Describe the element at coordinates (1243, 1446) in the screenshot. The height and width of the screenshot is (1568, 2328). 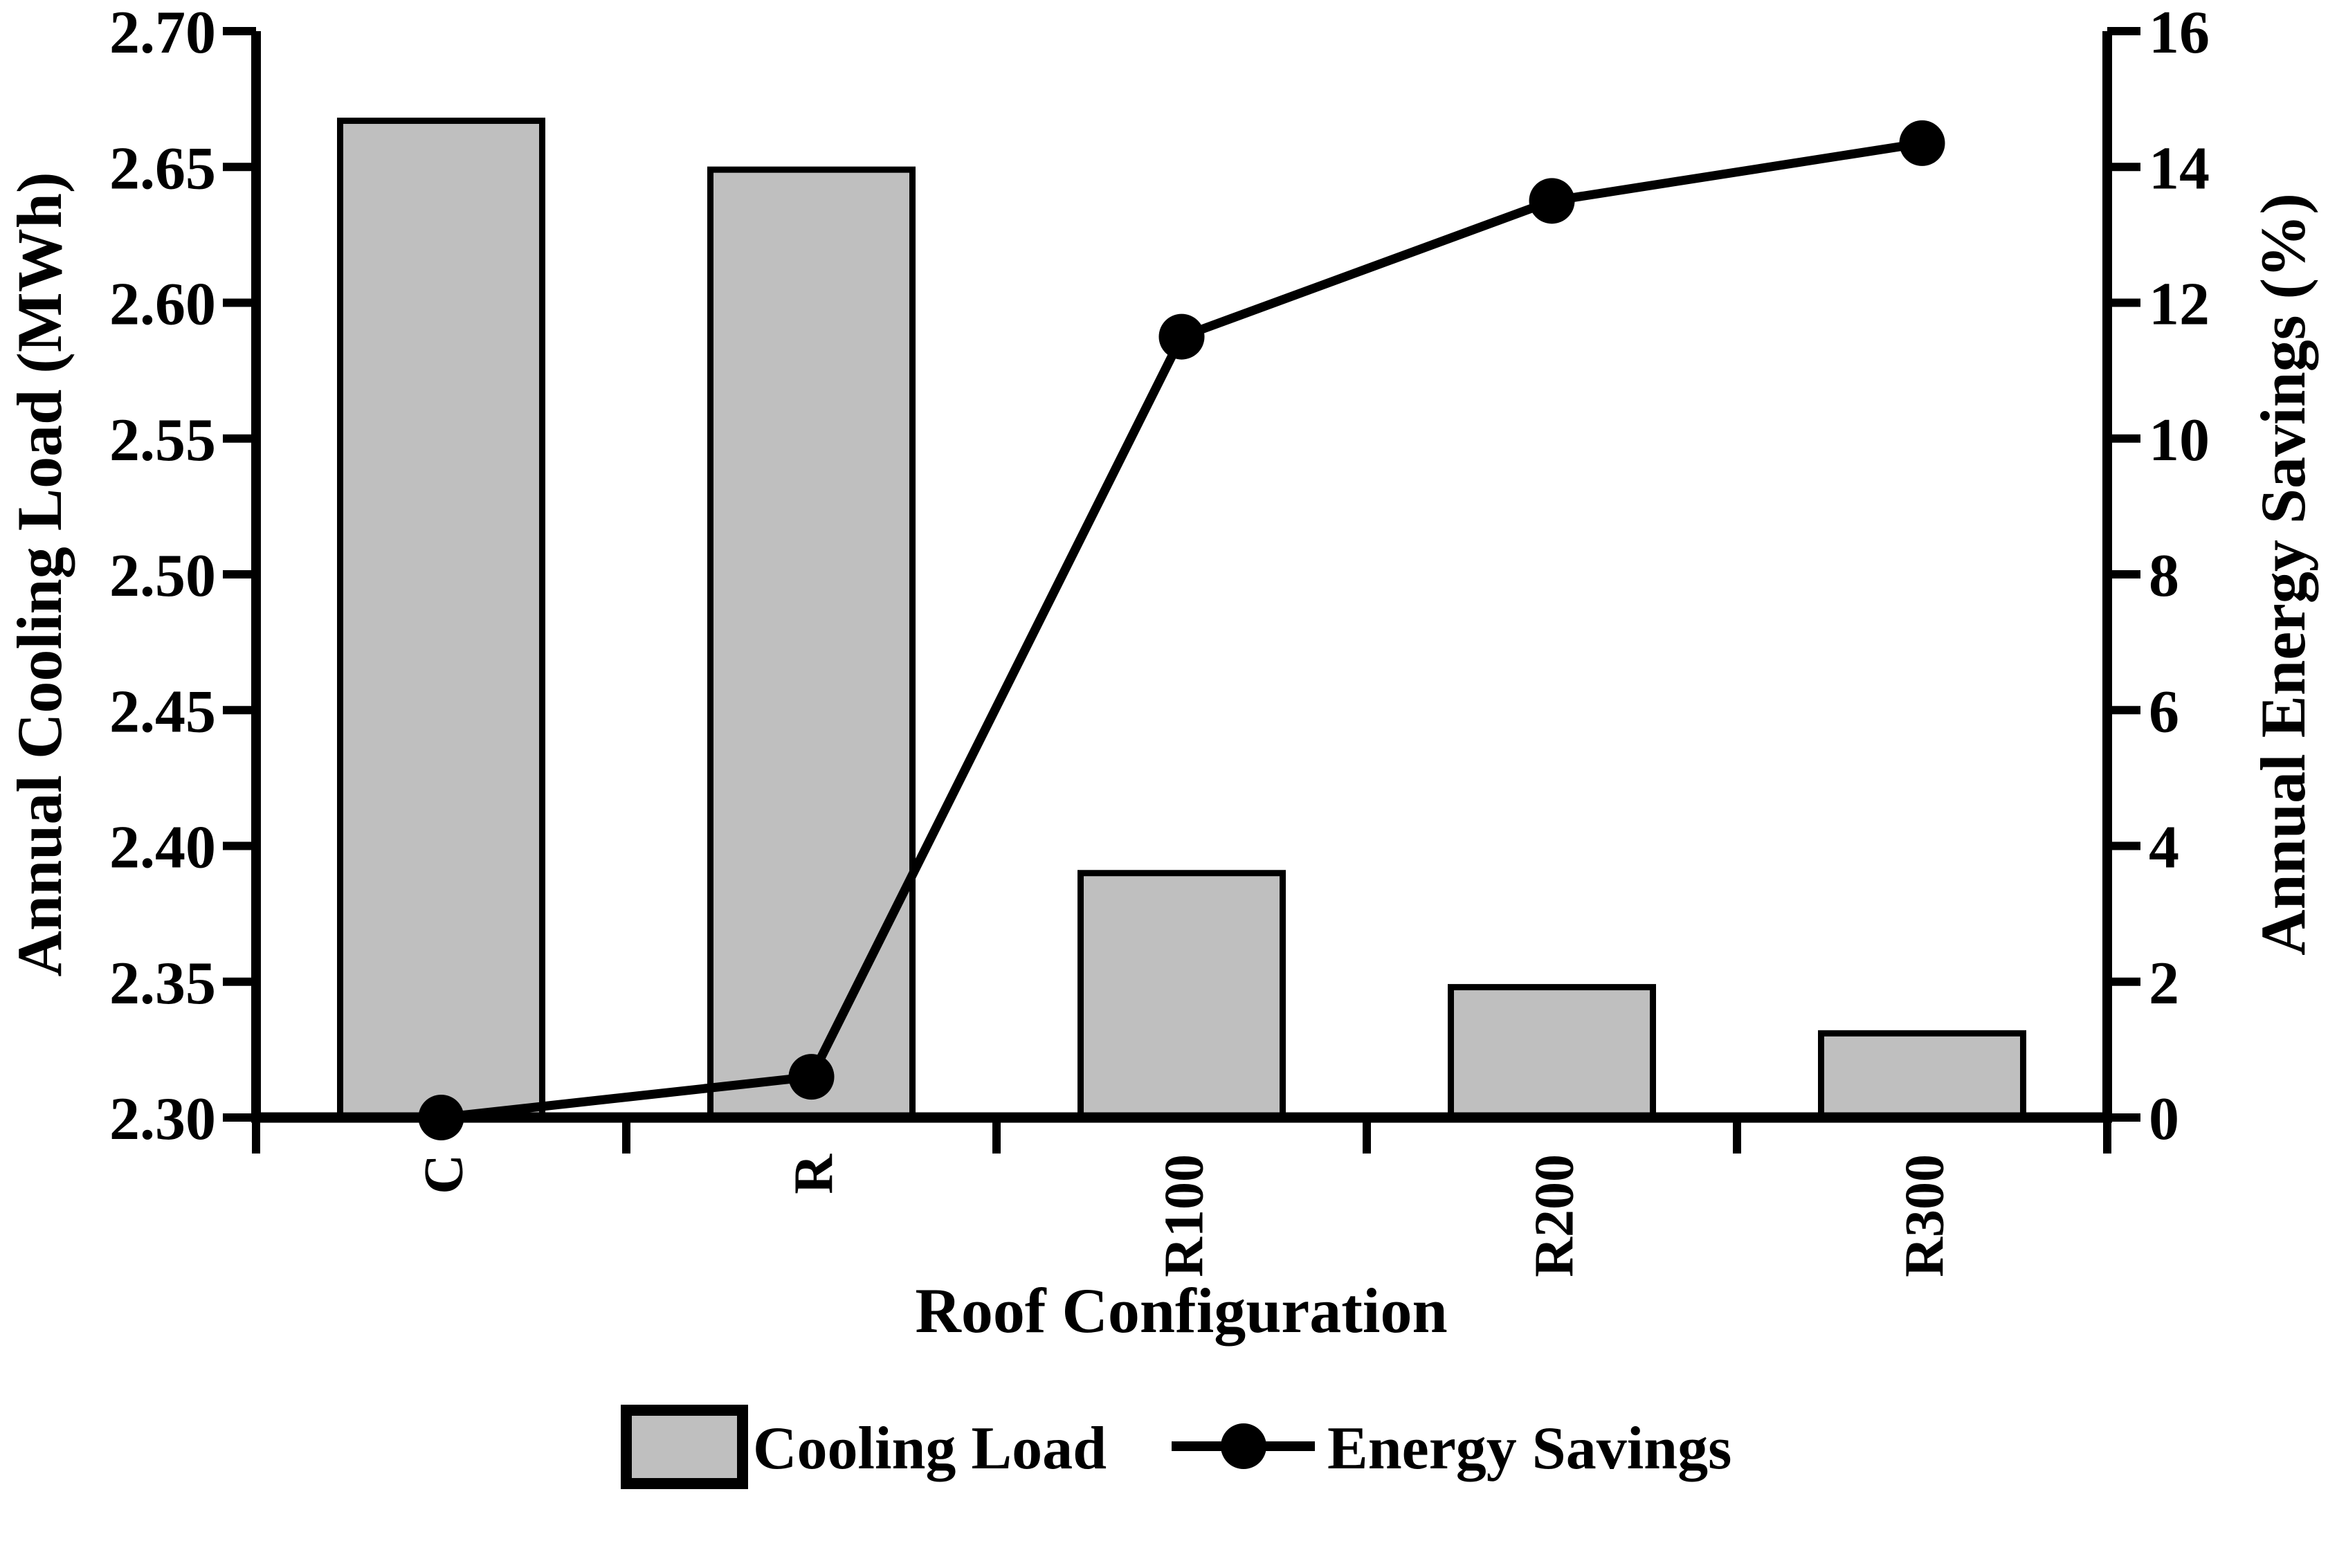
I see `legend-marker-energy-savings-icon` at that location.